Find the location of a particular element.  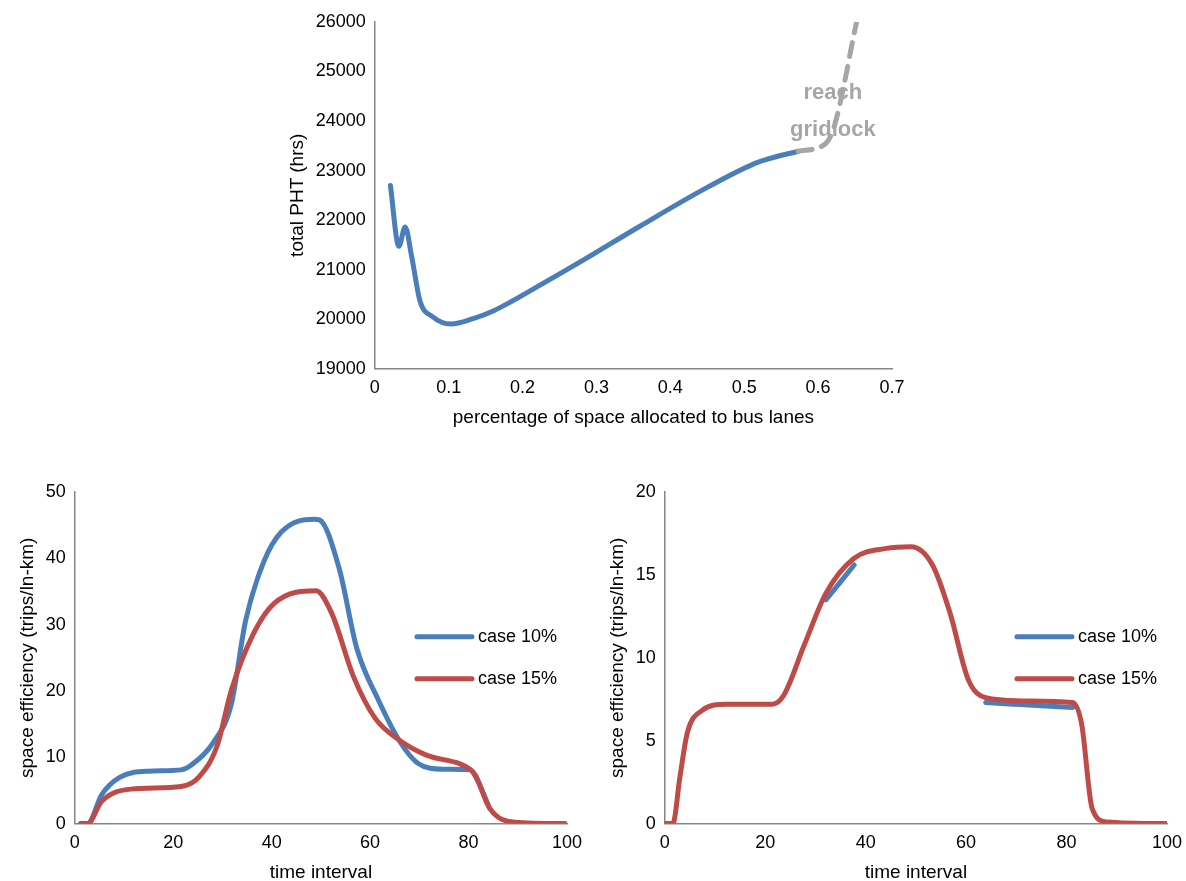

y-tick-label: 22000 is located at coordinates (340, 219).